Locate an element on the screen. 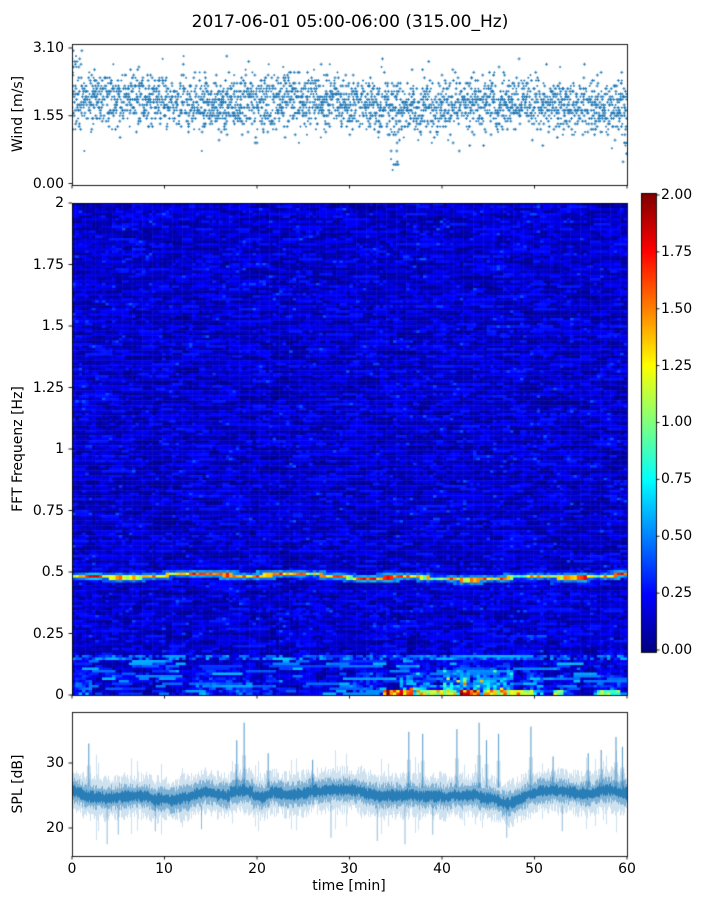  colorbar-tick-label: 0.25 is located at coordinates (677, 593).